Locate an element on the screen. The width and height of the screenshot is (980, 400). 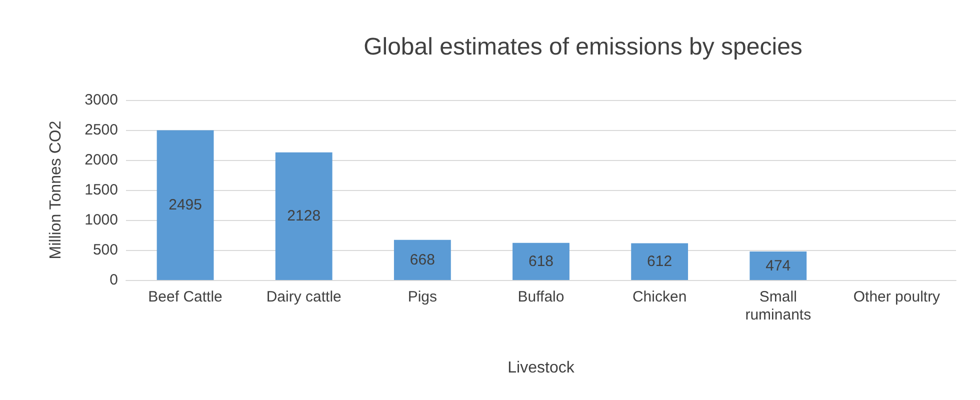
y-tick-label: 1500 is located at coordinates (101, 190).